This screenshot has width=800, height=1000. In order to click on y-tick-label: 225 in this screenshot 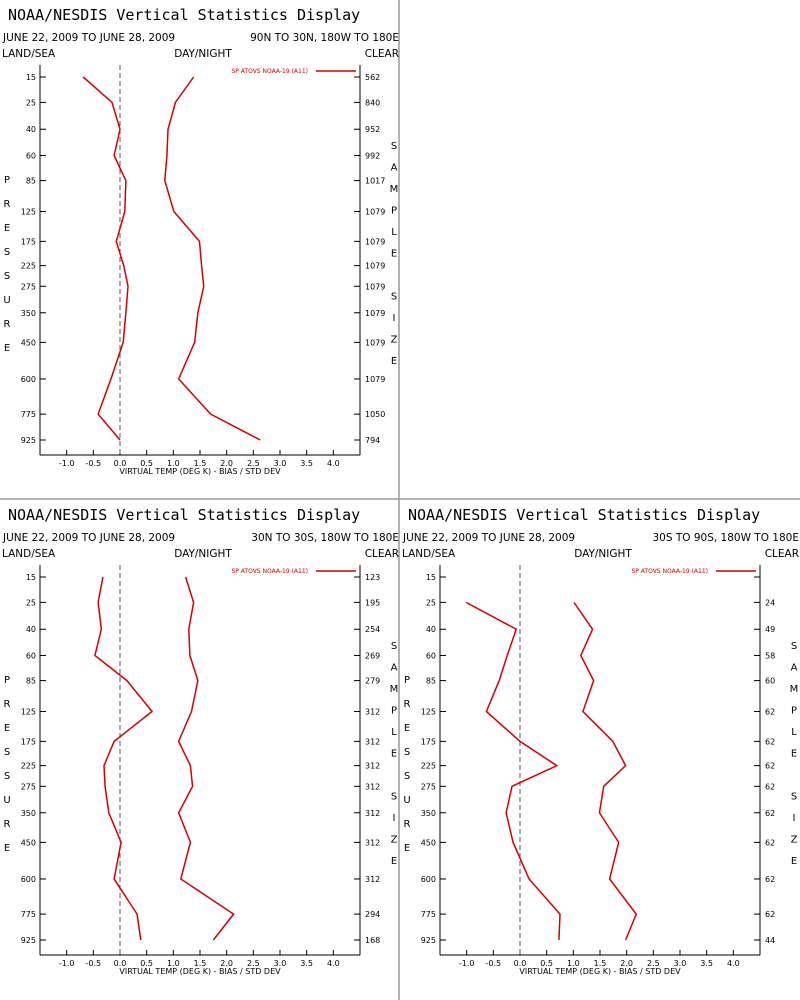, I will do `click(28, 266)`.